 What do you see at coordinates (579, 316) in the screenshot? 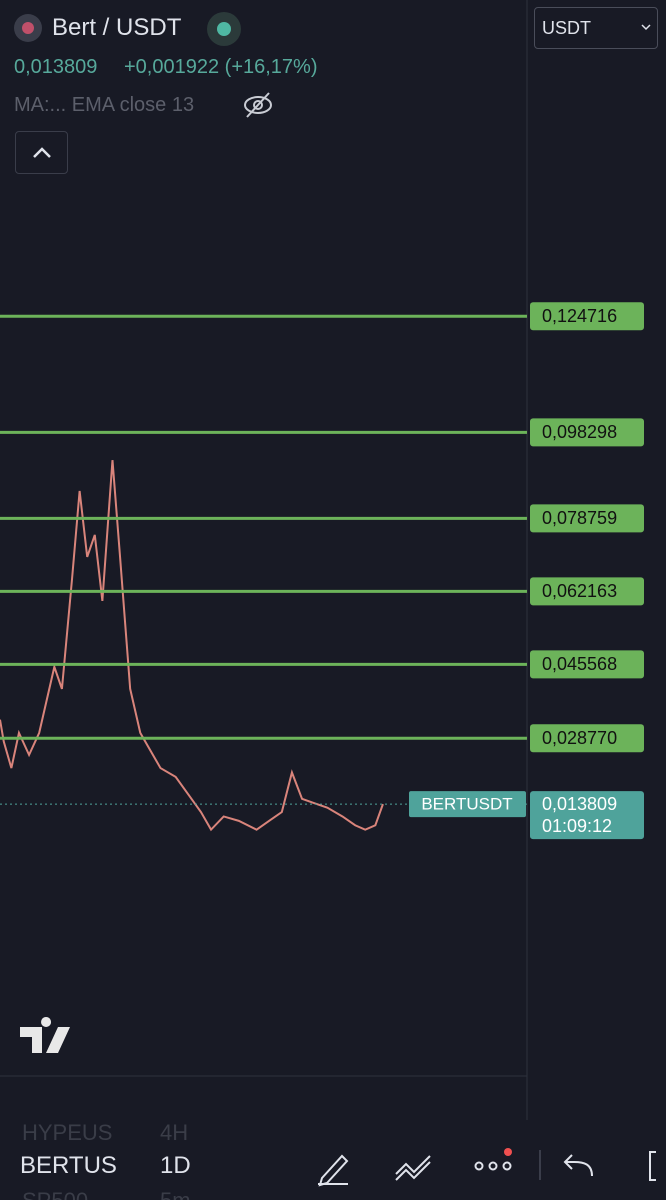
I see `level-label: 0,124716` at bounding box center [579, 316].